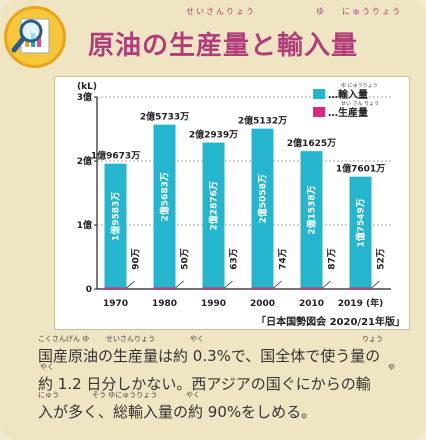 Image resolution: width=426 pixels, height=440 pixels. Describe the element at coordinates (262, 304) in the screenshot. I see `x-tick-label: 2000` at that location.